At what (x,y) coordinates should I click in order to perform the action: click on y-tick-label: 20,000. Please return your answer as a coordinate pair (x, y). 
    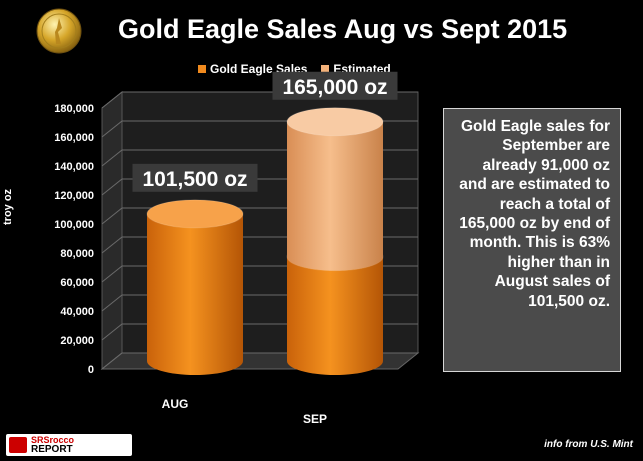
    Looking at the image, I should click on (77, 341).